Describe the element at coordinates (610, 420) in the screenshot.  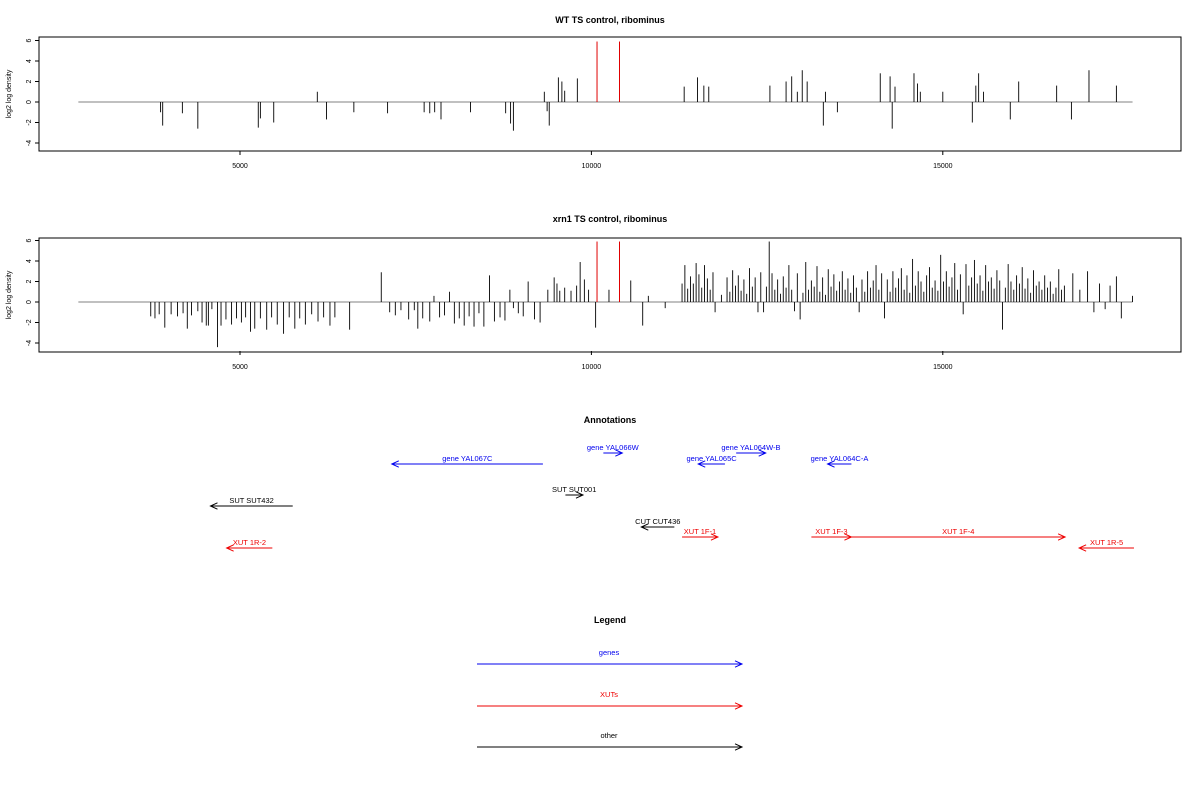
I see `annotations-title: Annotations` at that location.